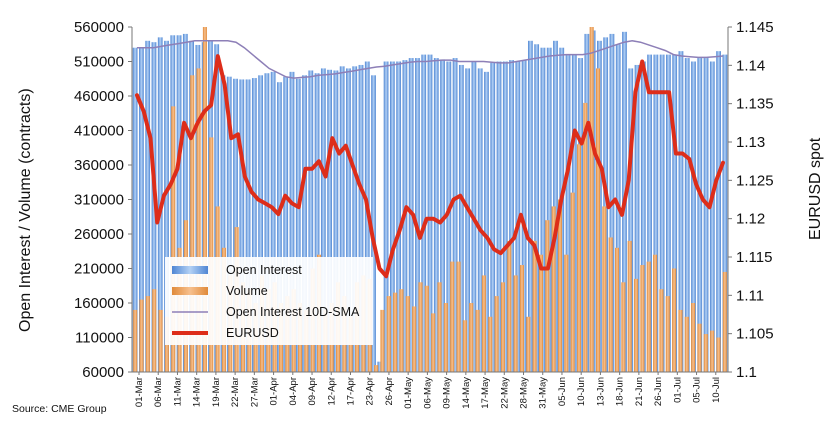 This screenshot has width=830, height=422. What do you see at coordinates (235, 392) in the screenshot?
I see `x-tick-label: 22-Mar` at bounding box center [235, 392].